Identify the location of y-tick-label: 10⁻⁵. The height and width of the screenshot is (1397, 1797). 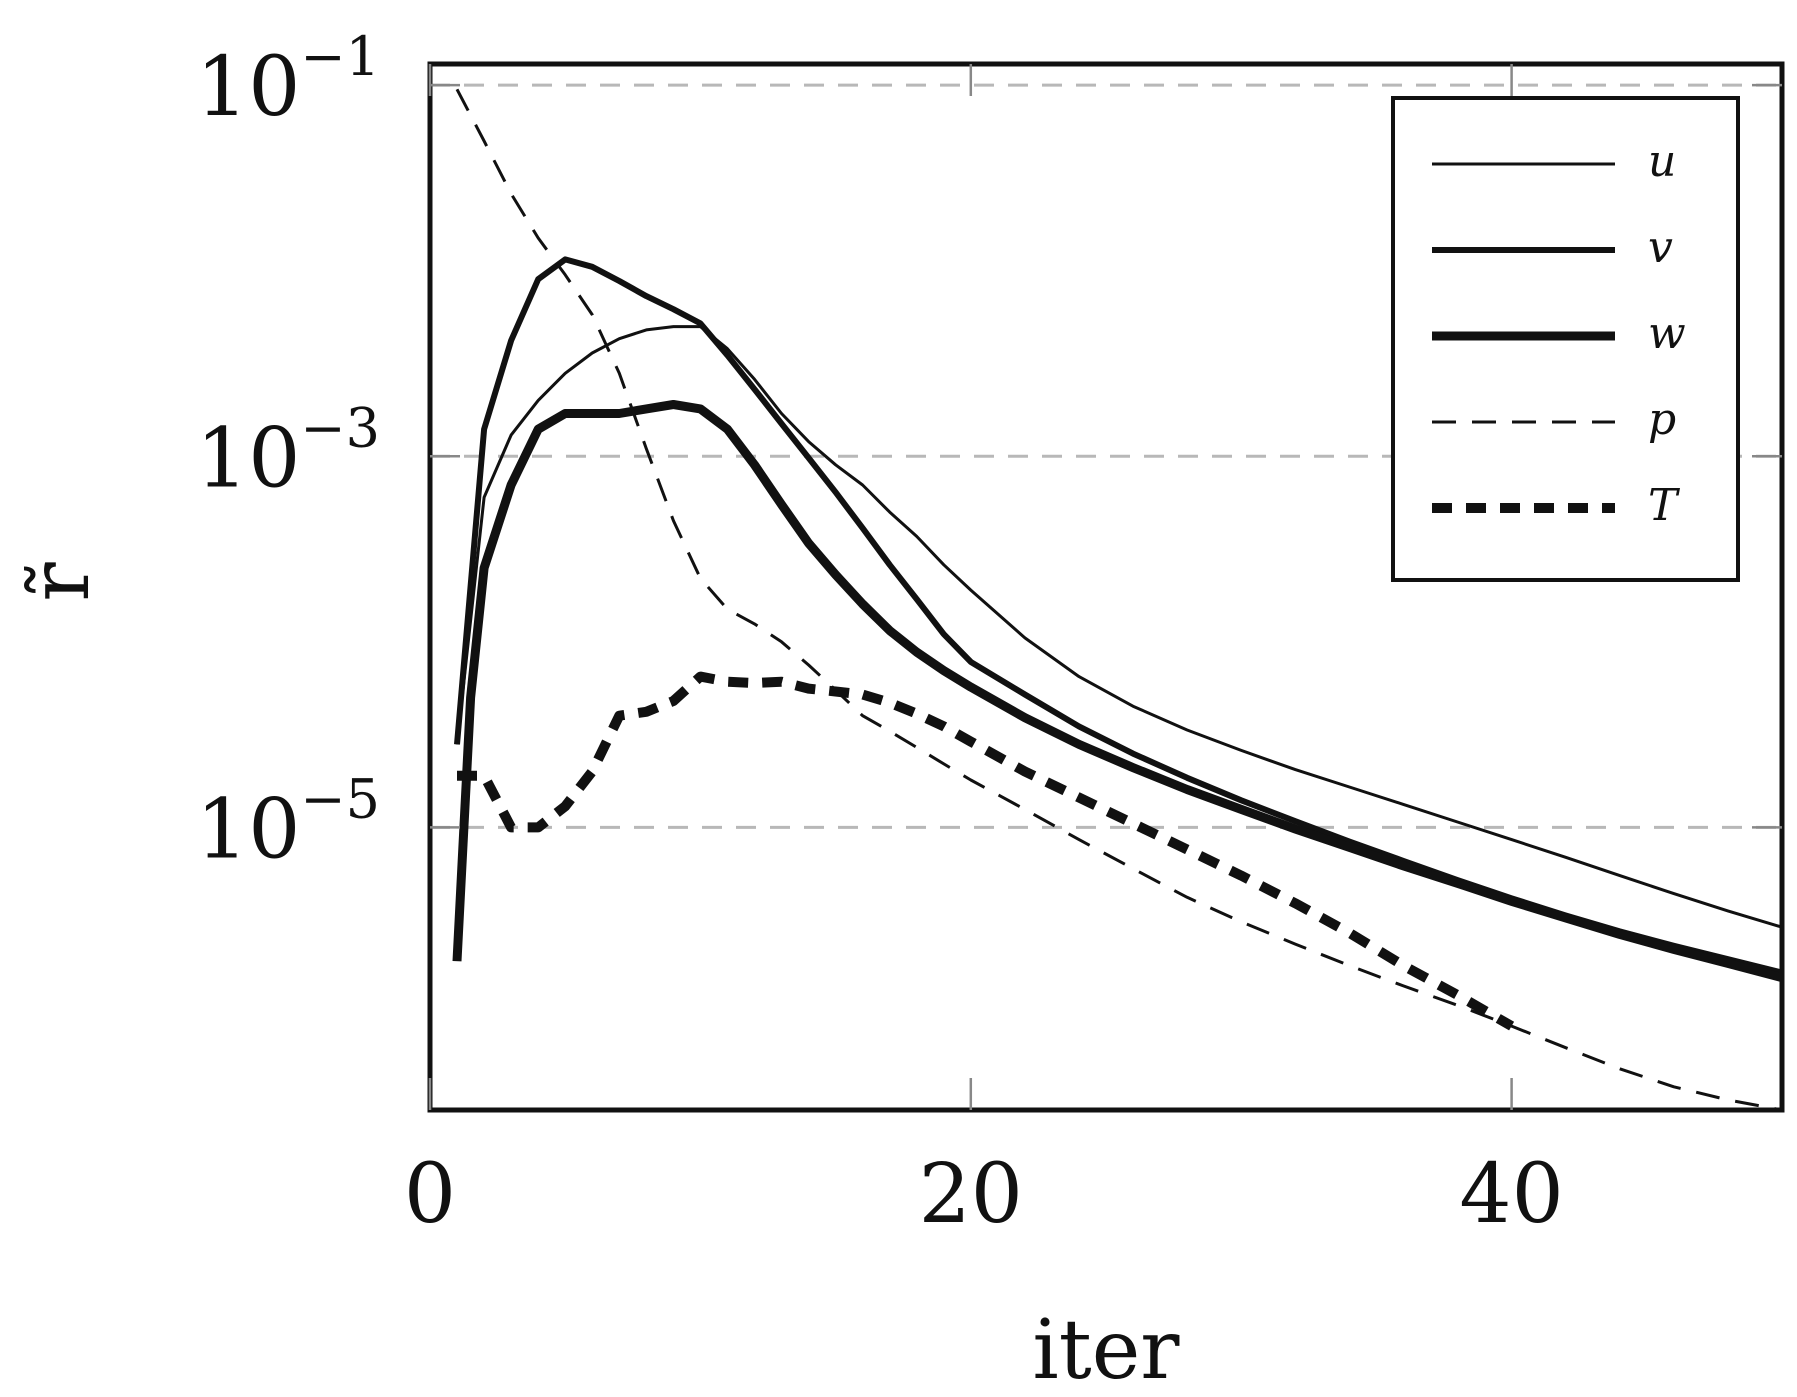
(288, 822).